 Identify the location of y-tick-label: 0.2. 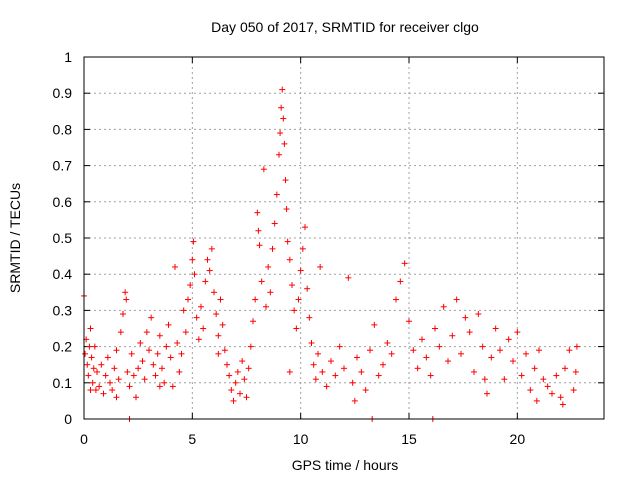
(63, 347).